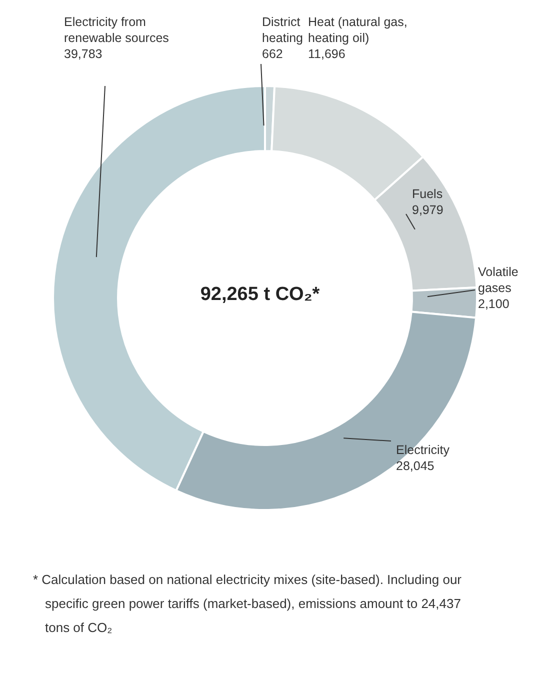 The width and height of the screenshot is (533, 684). What do you see at coordinates (283, 30) in the screenshot?
I see `slice-label: District heating` at bounding box center [283, 30].